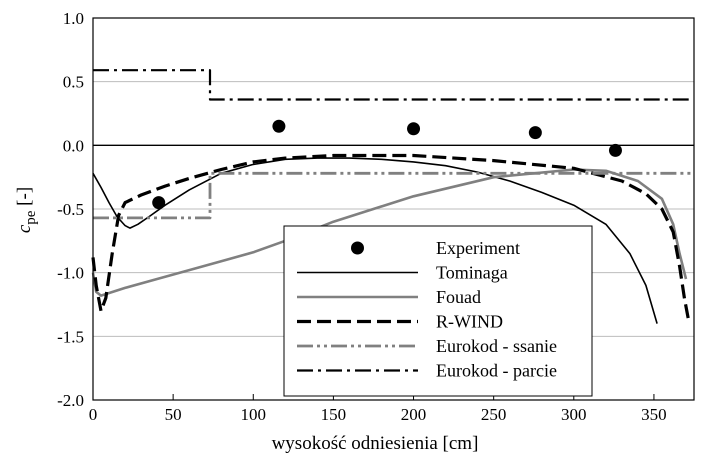  I want to click on eurokod-parcie-line, so click(393, 85).